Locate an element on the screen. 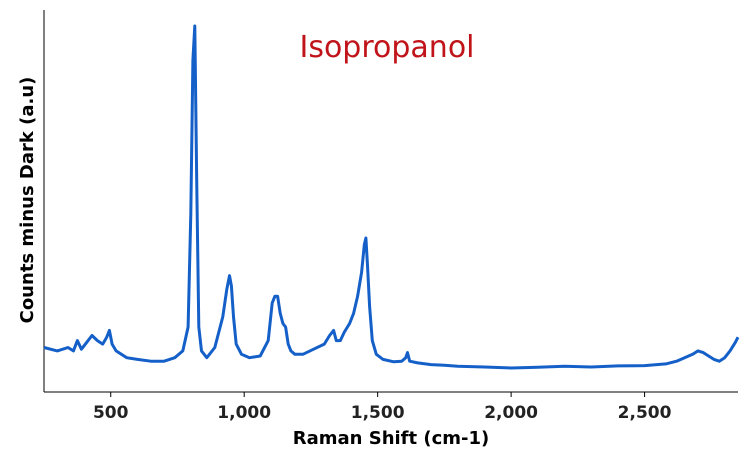  x-tick-labels: 500 1,000 1,500 2,000 2,500 is located at coordinates (382, 407).